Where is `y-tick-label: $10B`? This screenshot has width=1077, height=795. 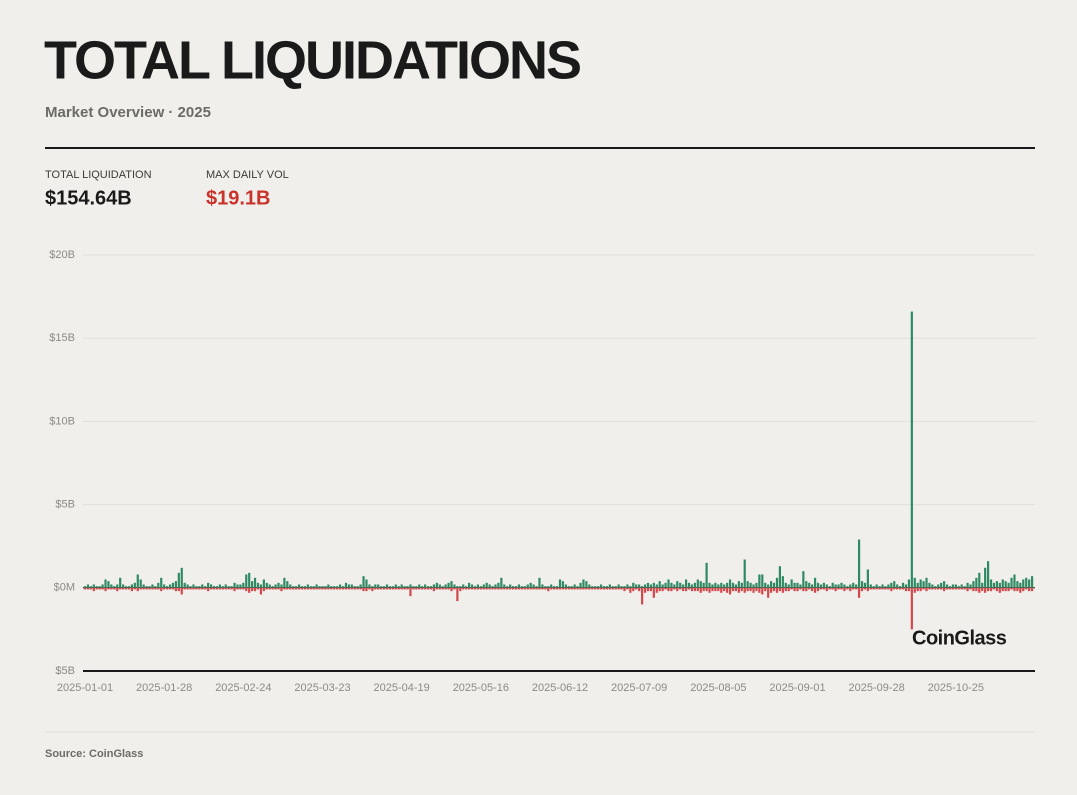
y-tick-label: $10B is located at coordinates (62, 421).